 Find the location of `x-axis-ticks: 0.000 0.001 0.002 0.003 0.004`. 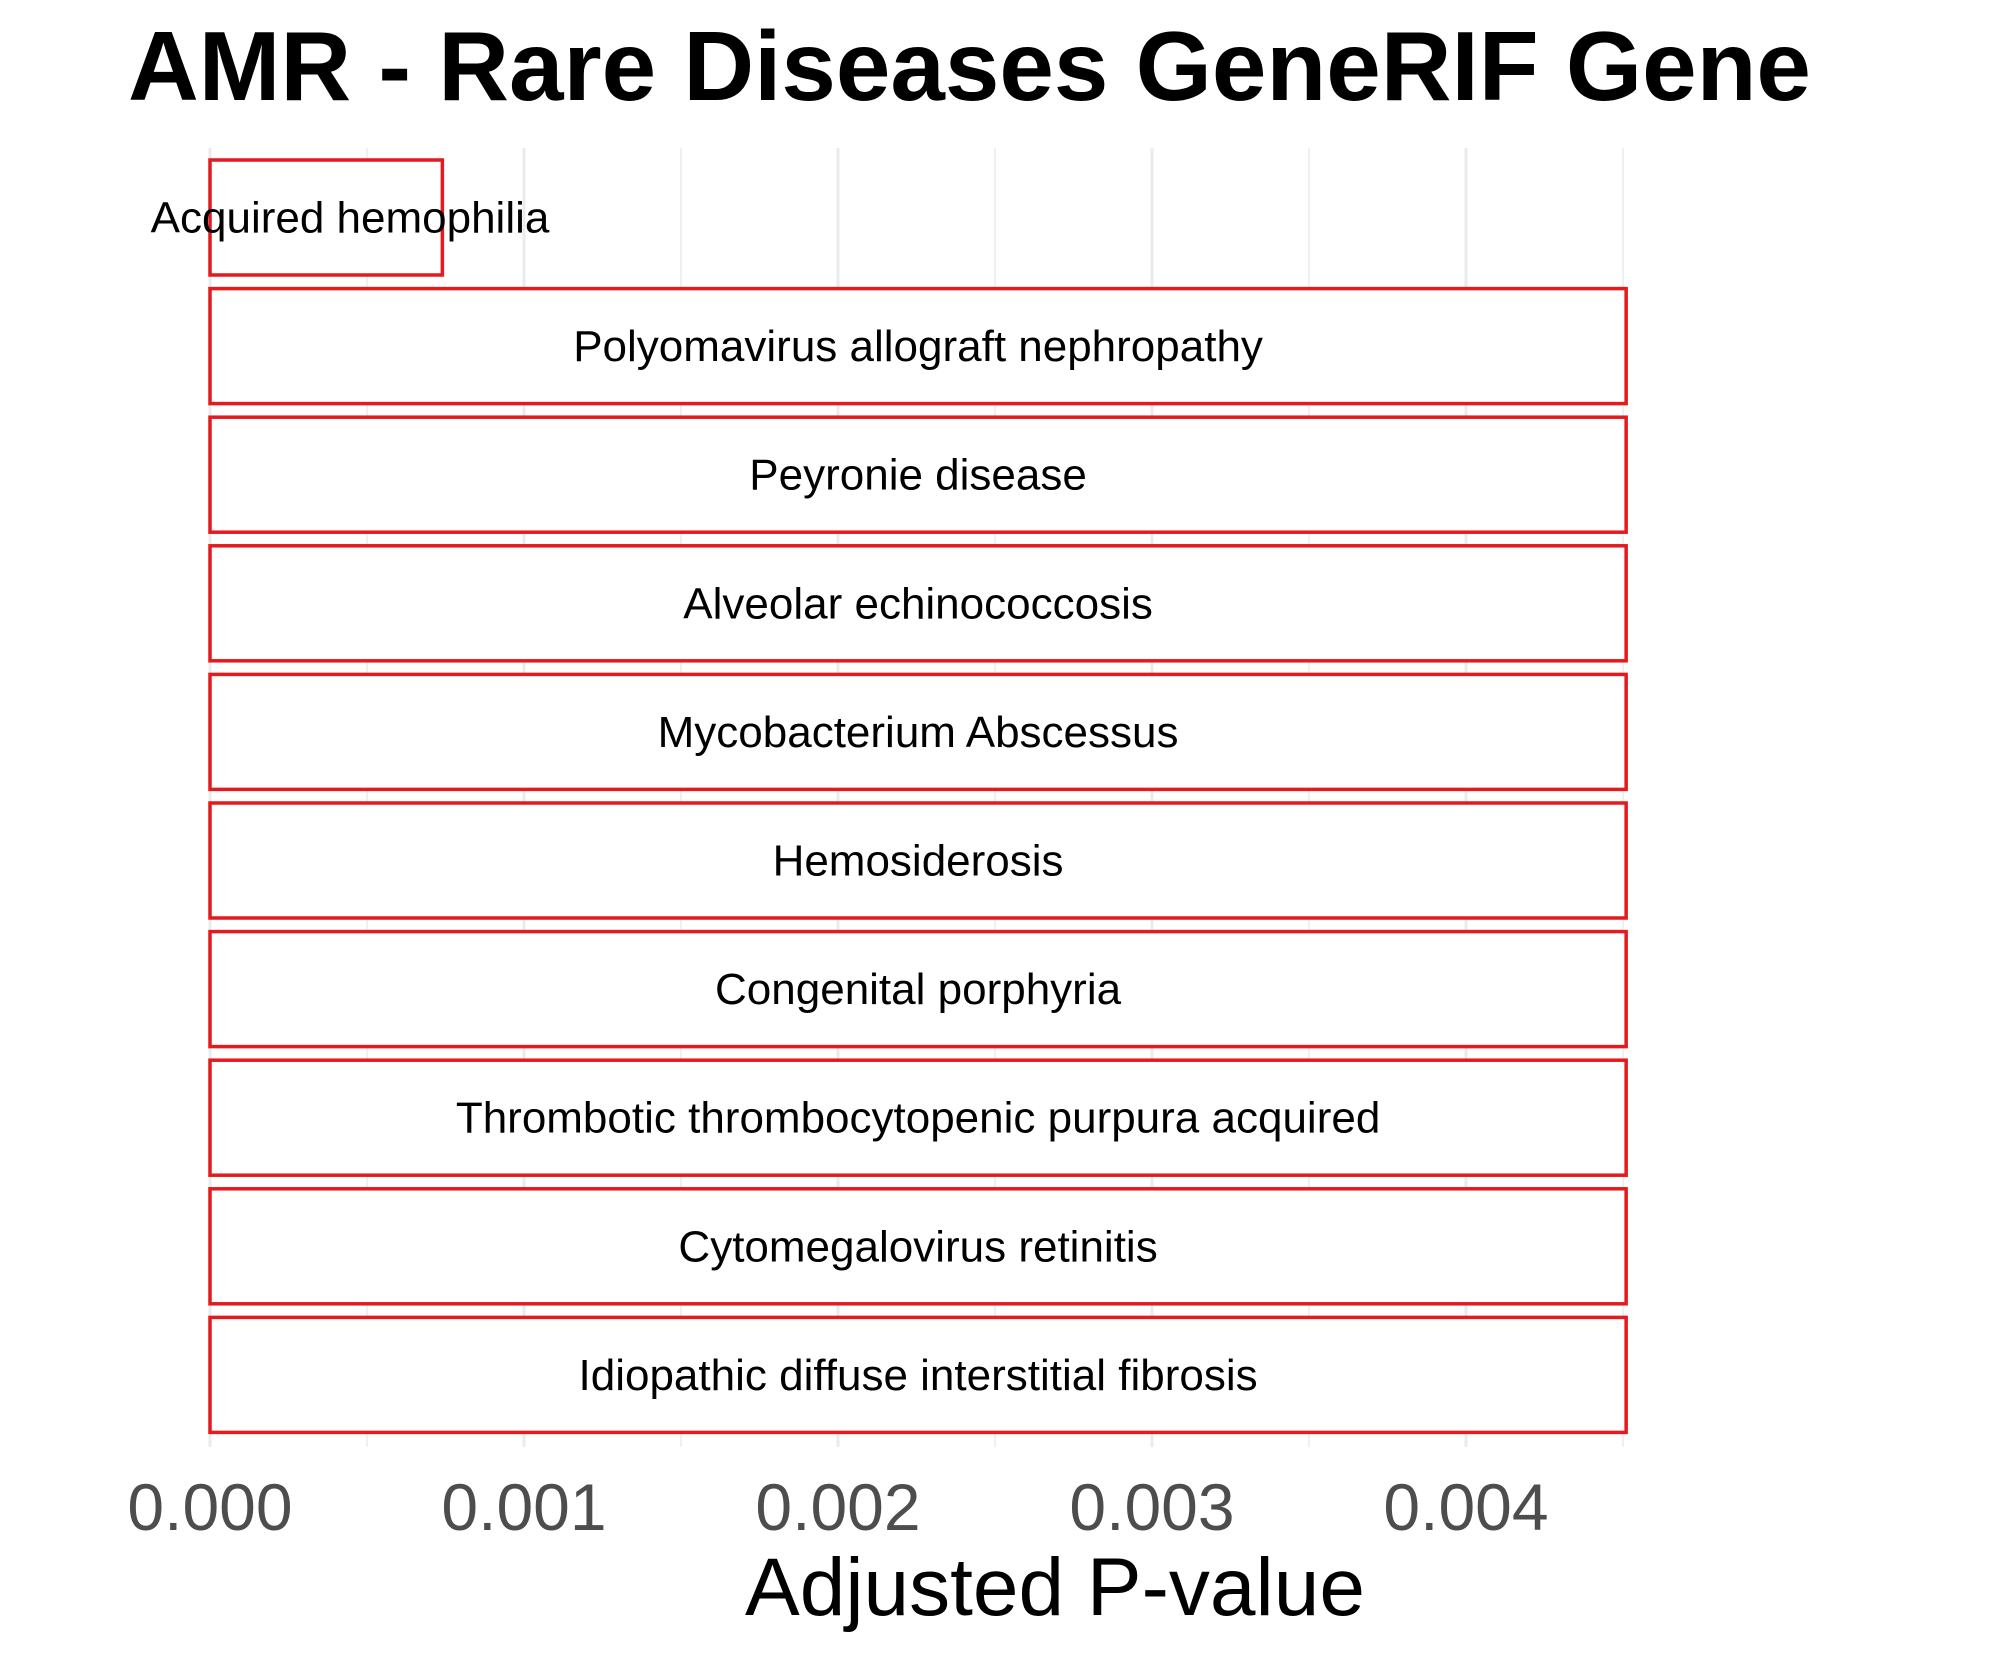

x-axis-ticks: 0.000 0.001 0.002 0.003 0.004 is located at coordinates (837, 1507).